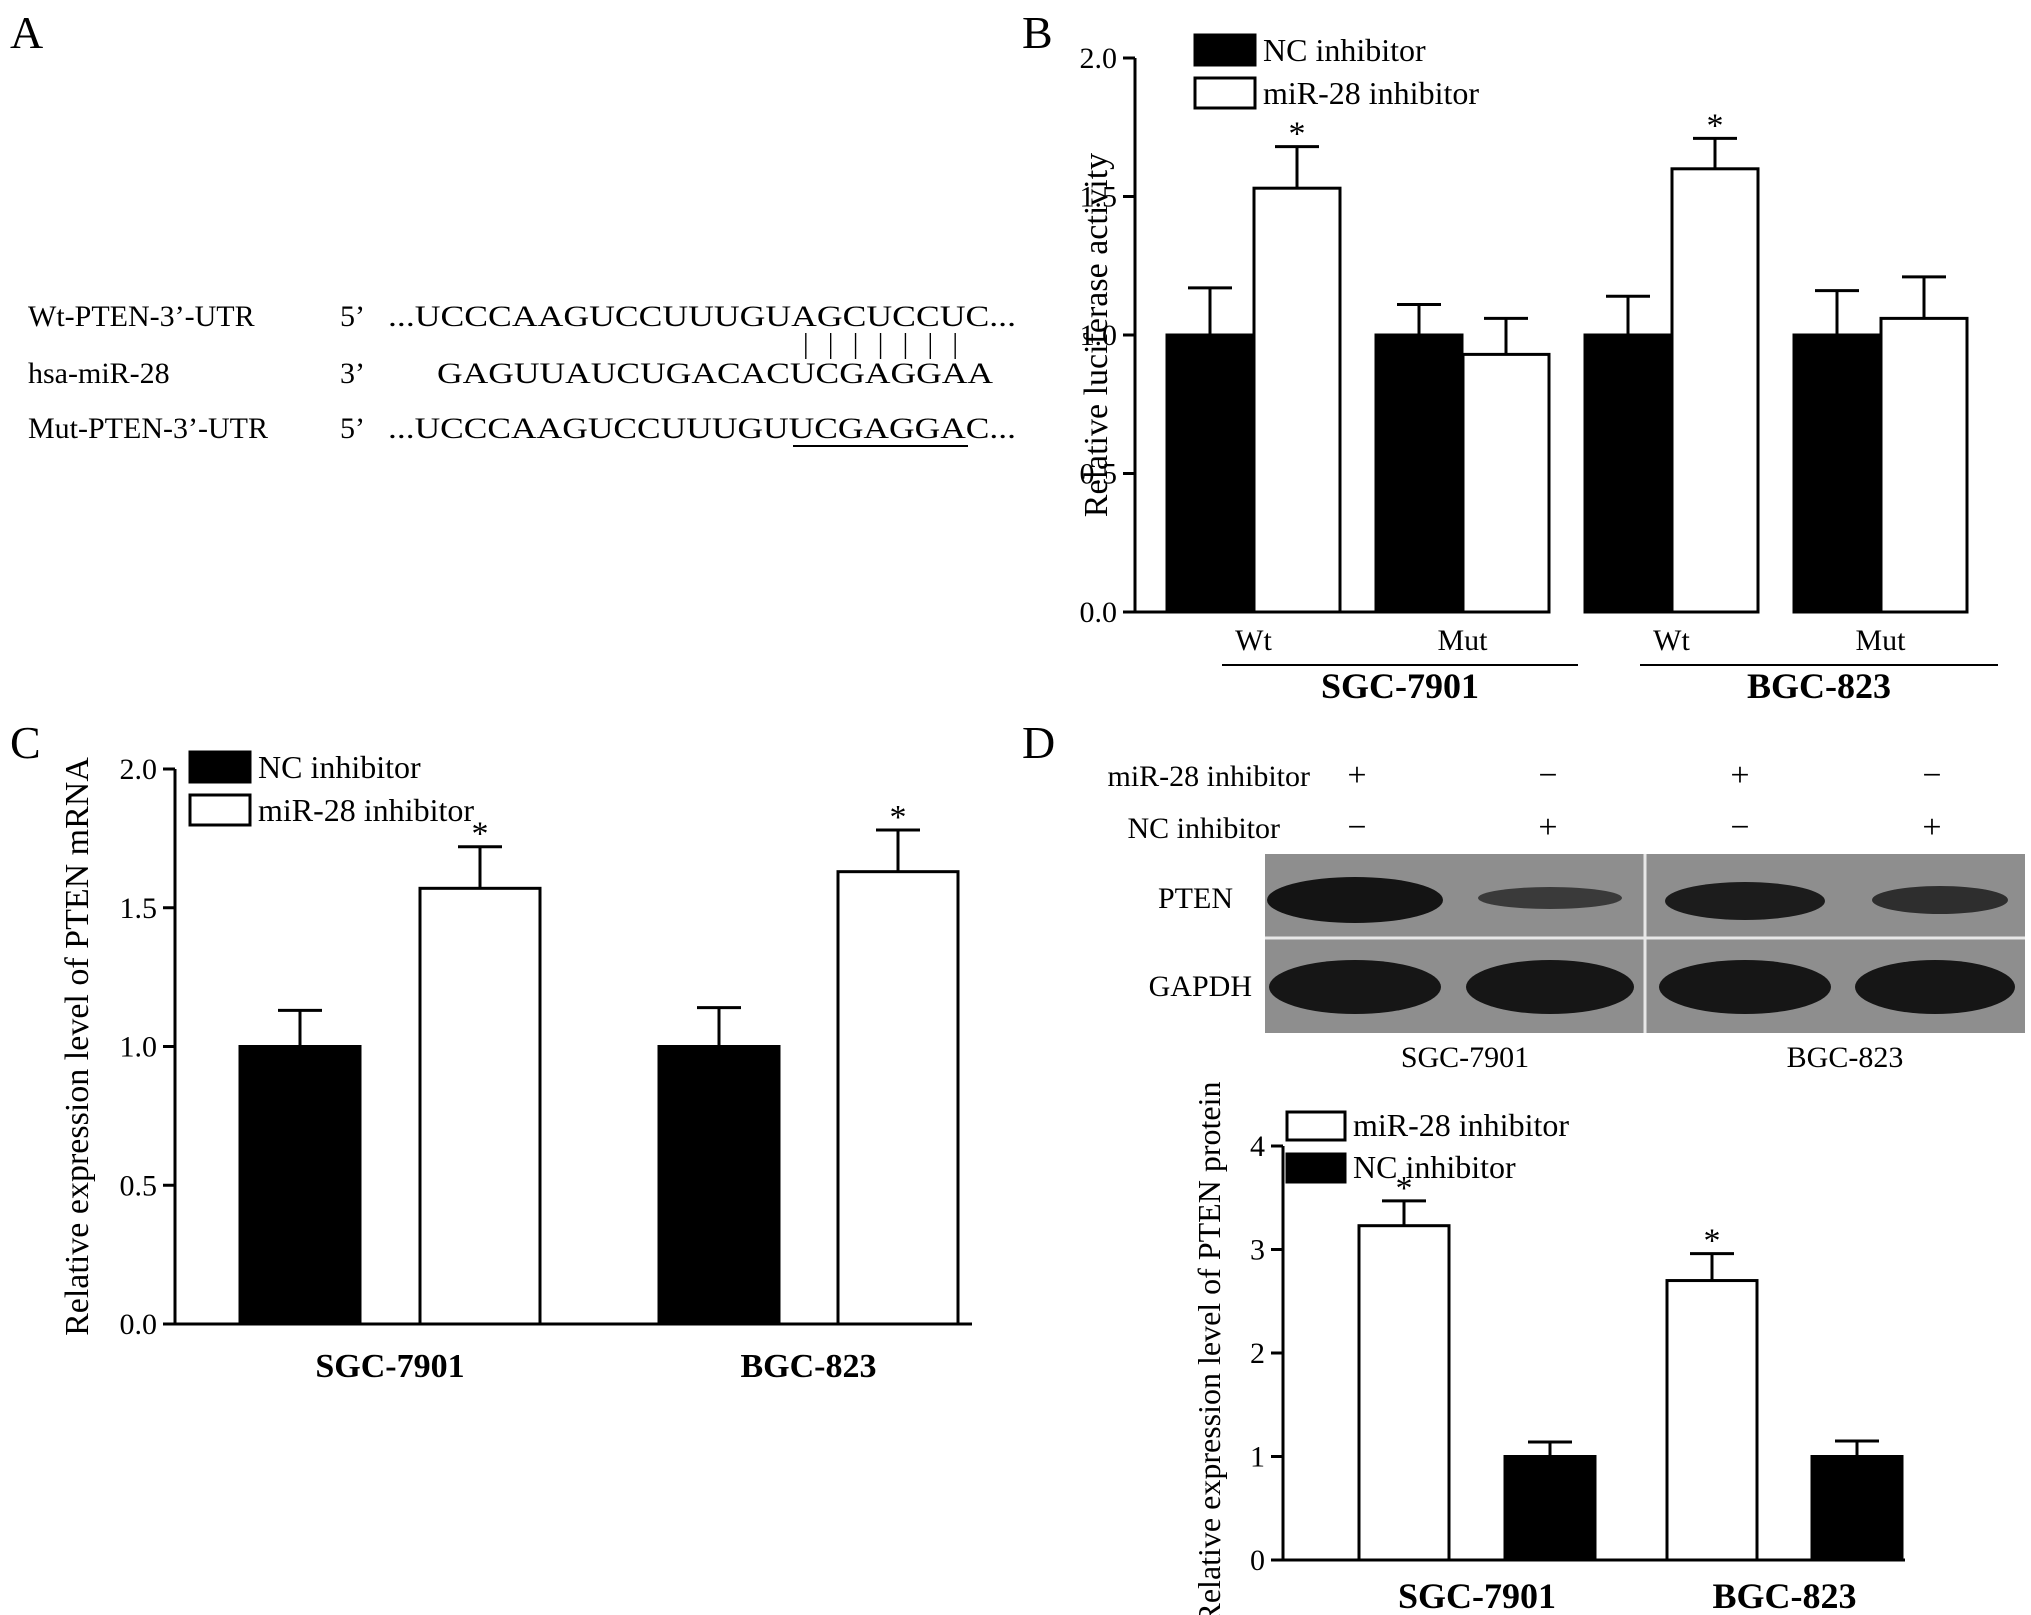  What do you see at coordinates (1038, 742) in the screenshot?
I see `panel-d-letter: D` at bounding box center [1038, 742].